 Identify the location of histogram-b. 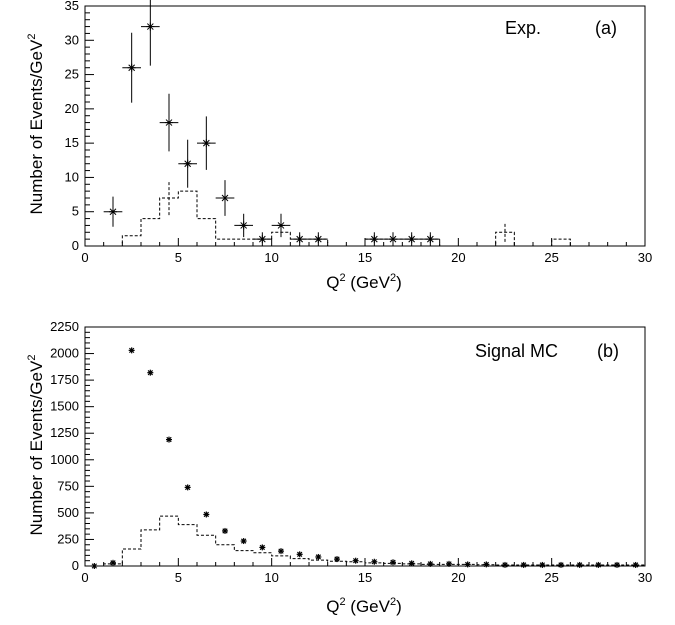
(365, 541).